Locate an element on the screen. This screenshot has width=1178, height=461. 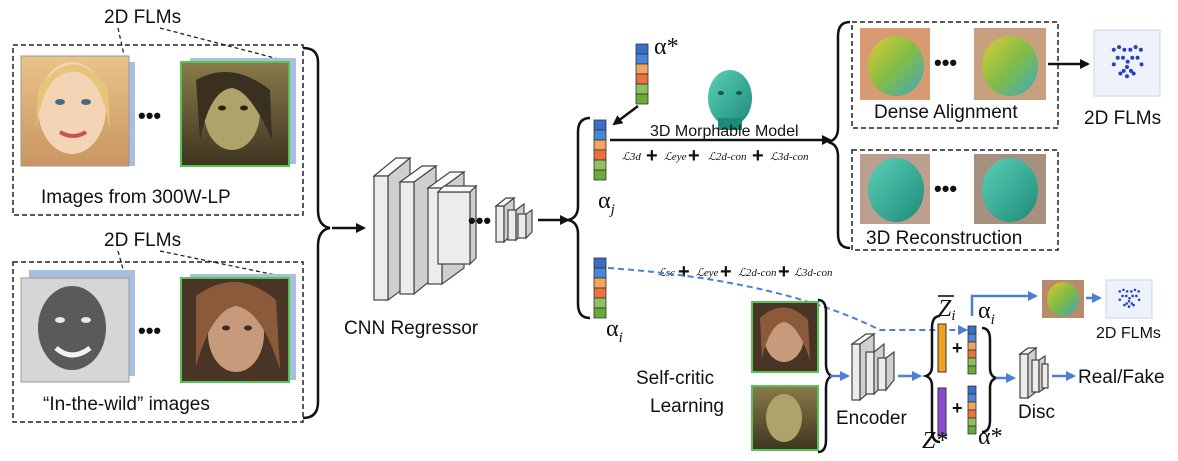
self-critic-label: Self-critic is located at coordinates (675, 378).